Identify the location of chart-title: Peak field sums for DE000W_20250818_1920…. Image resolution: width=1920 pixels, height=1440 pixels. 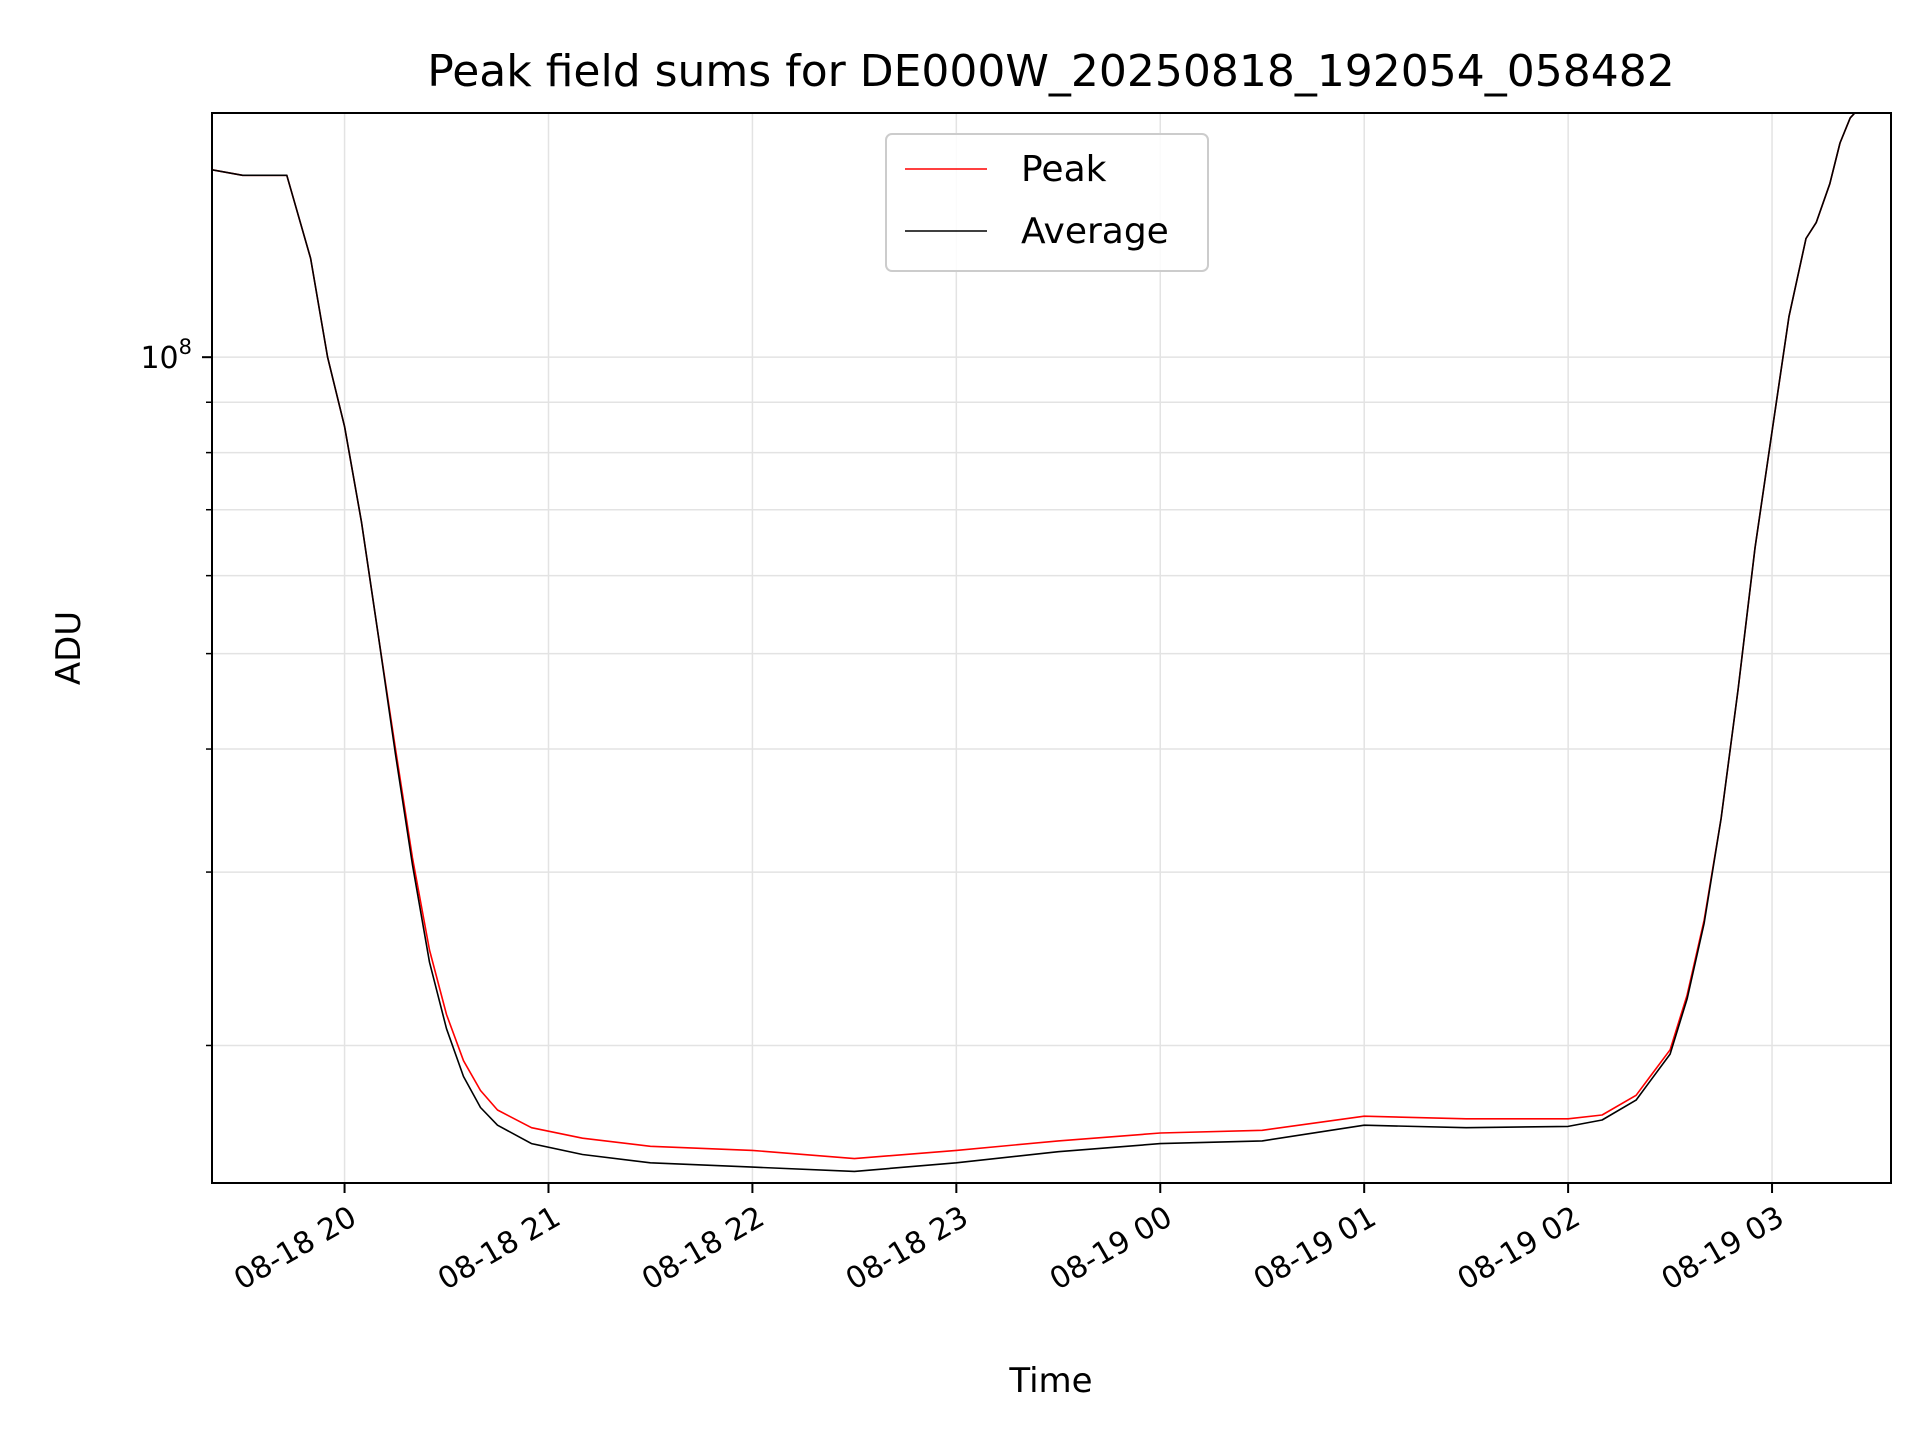
(1051, 71).